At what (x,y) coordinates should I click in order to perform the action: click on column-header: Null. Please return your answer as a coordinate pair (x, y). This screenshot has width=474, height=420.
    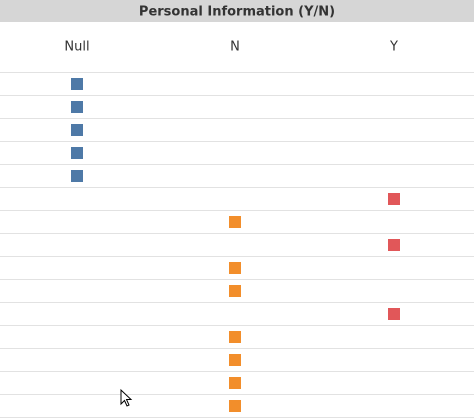
    Looking at the image, I should click on (76, 47).